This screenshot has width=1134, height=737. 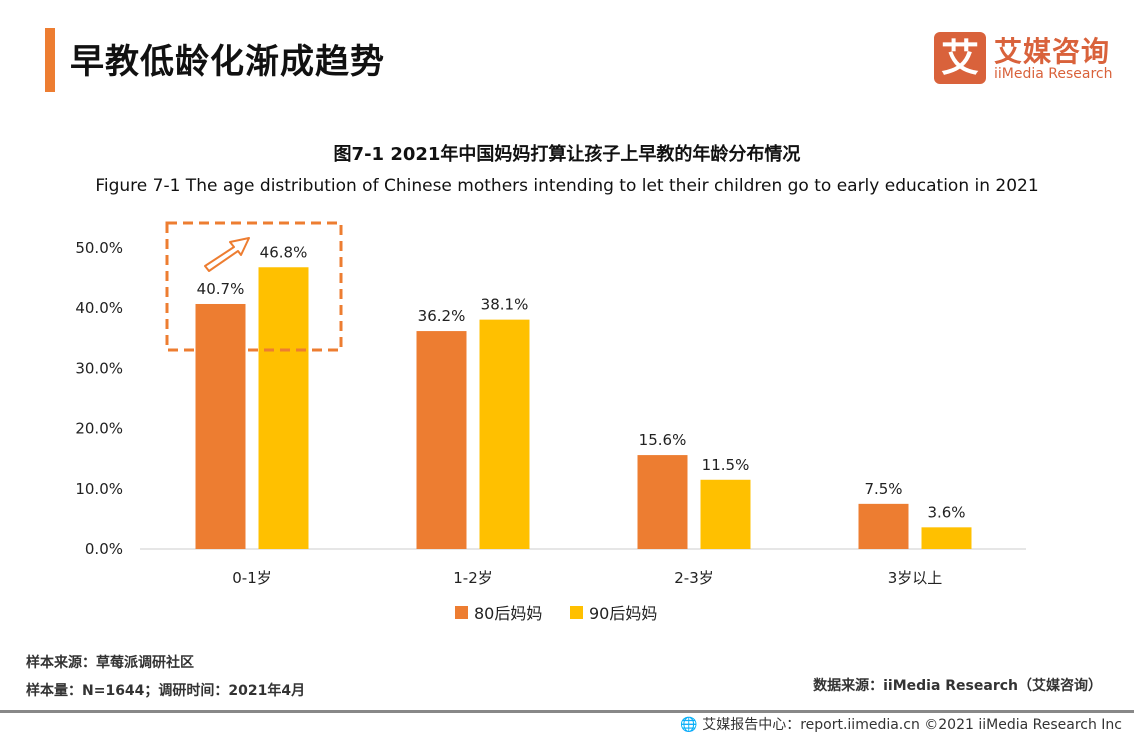 I want to click on footer-divider, so click(x=567, y=711).